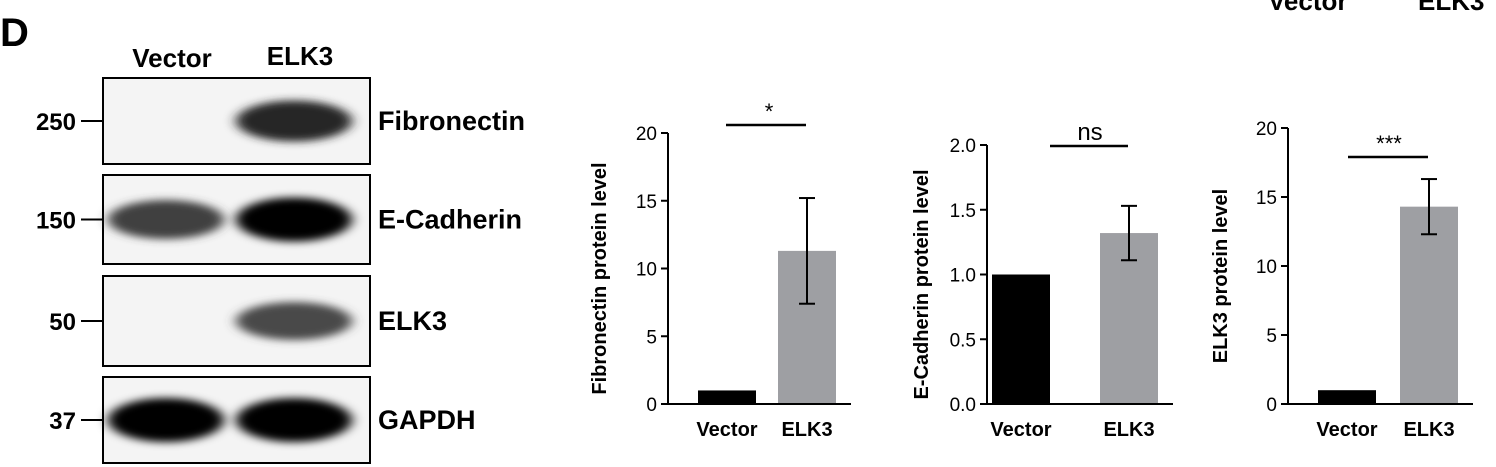 This screenshot has width=1496, height=467. What do you see at coordinates (172, 58) in the screenshot?
I see `lane-label-vector: Vector` at bounding box center [172, 58].